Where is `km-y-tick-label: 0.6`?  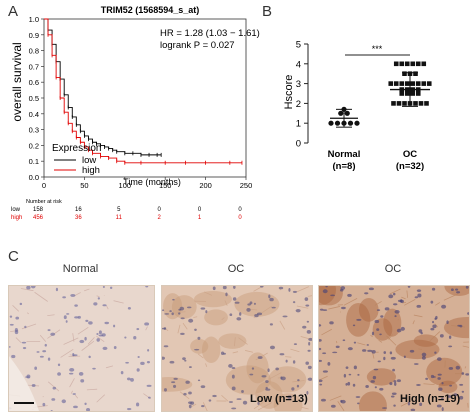 km-y-tick-label: 0.6 is located at coordinates (34, 82).